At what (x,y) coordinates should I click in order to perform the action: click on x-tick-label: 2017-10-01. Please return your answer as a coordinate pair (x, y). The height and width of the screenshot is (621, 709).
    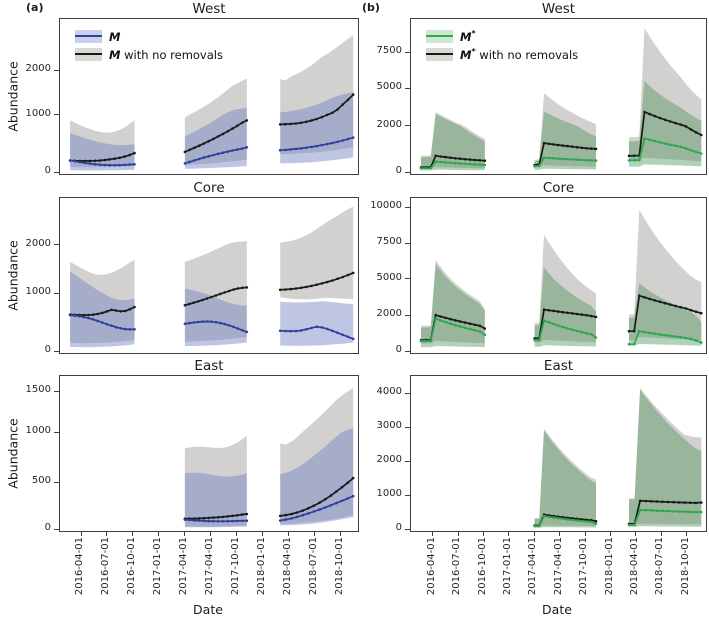
    Looking at the image, I should click on (235, 566).